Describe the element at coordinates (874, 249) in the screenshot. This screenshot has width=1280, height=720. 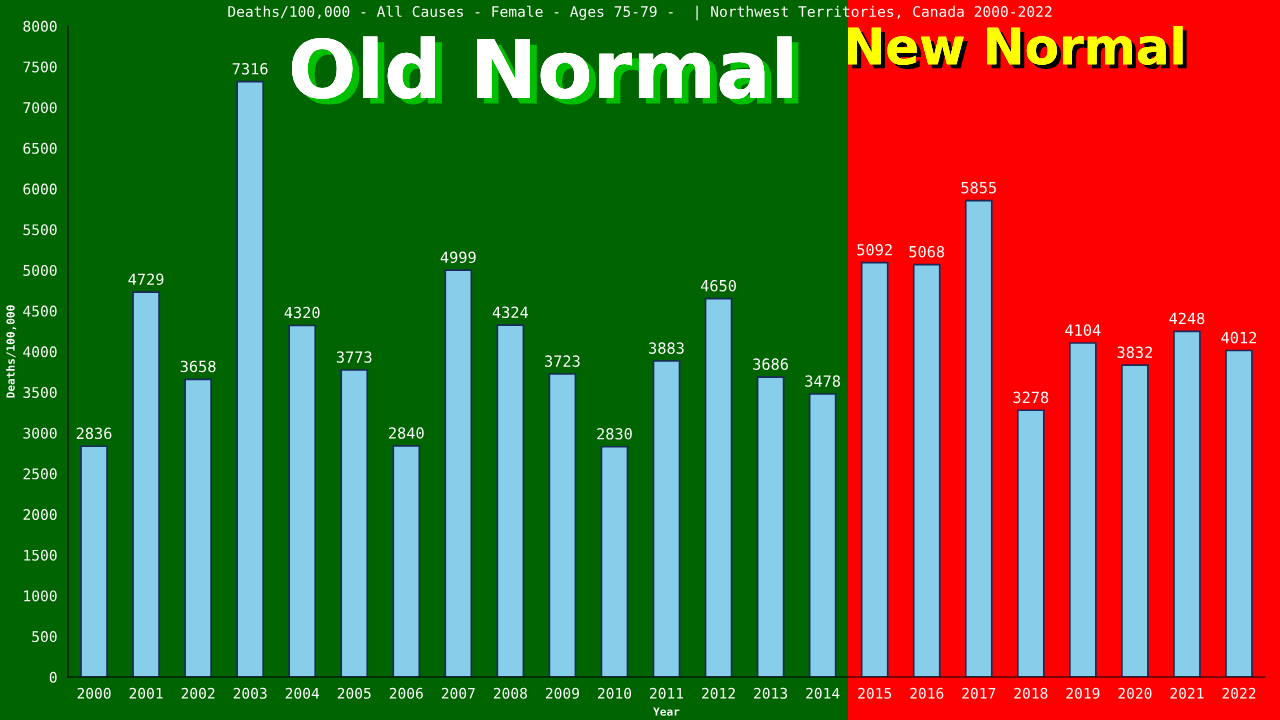
I see `data-label: 5092` at that location.